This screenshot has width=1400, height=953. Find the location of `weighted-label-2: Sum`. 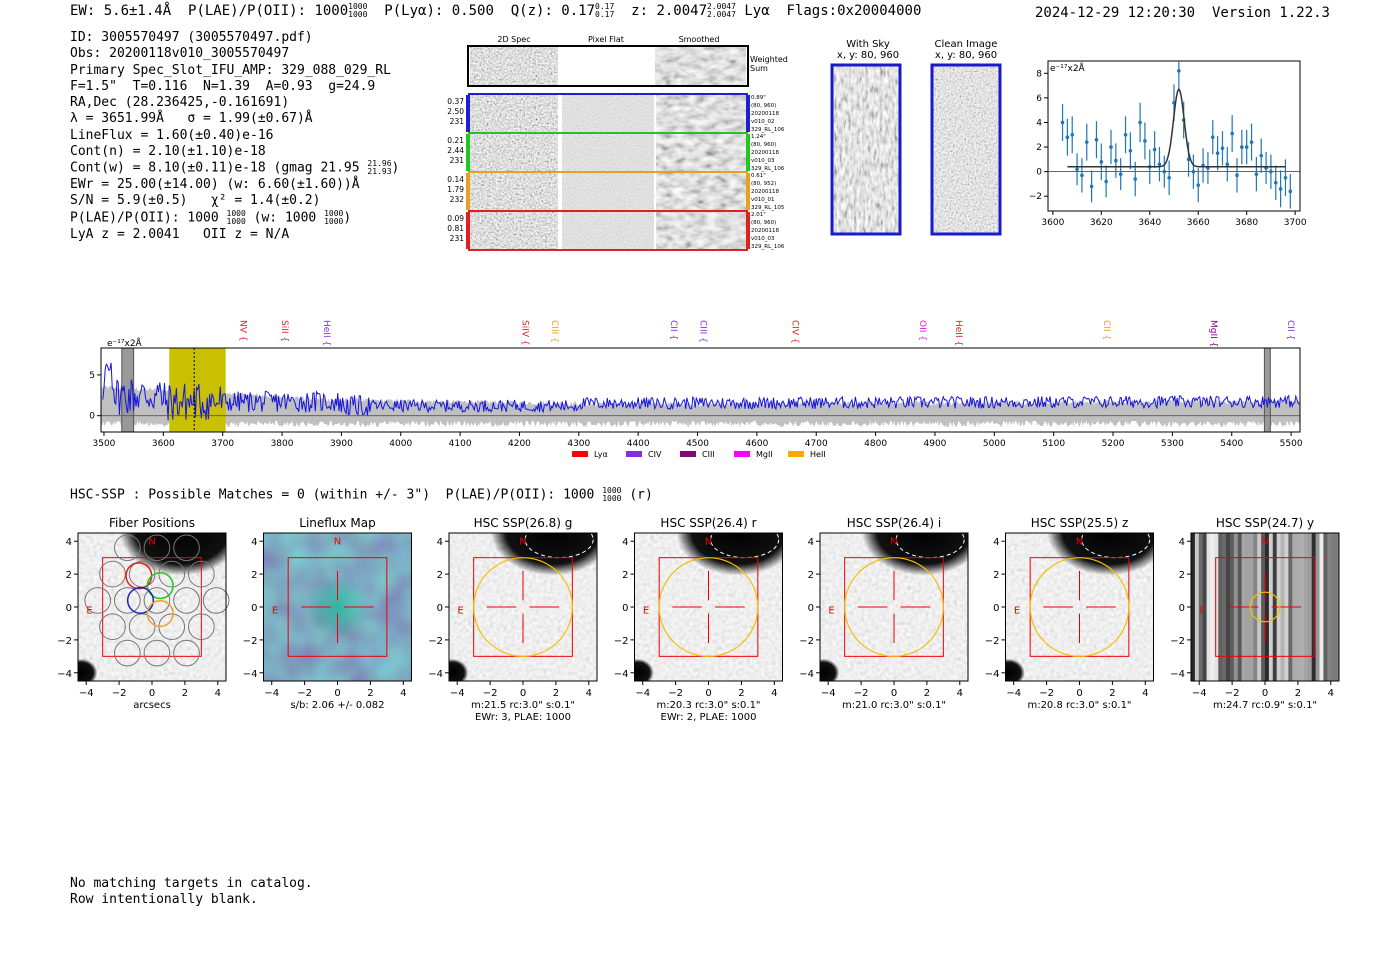

weighted-label-2: Sum is located at coordinates (759, 68).